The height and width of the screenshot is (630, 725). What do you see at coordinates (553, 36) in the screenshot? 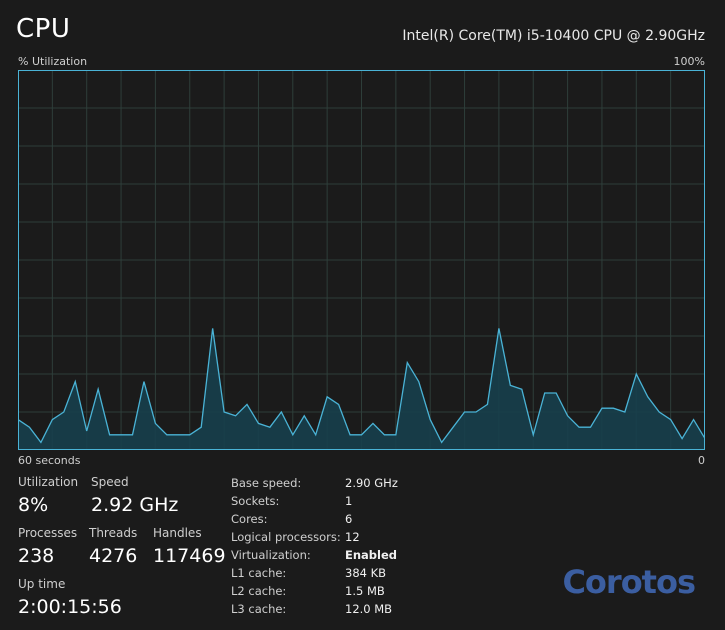
I see `cpu-model-name: Intel(R) Core(TM) i5-10400 CPU @ 2.90GHz` at bounding box center [553, 36].